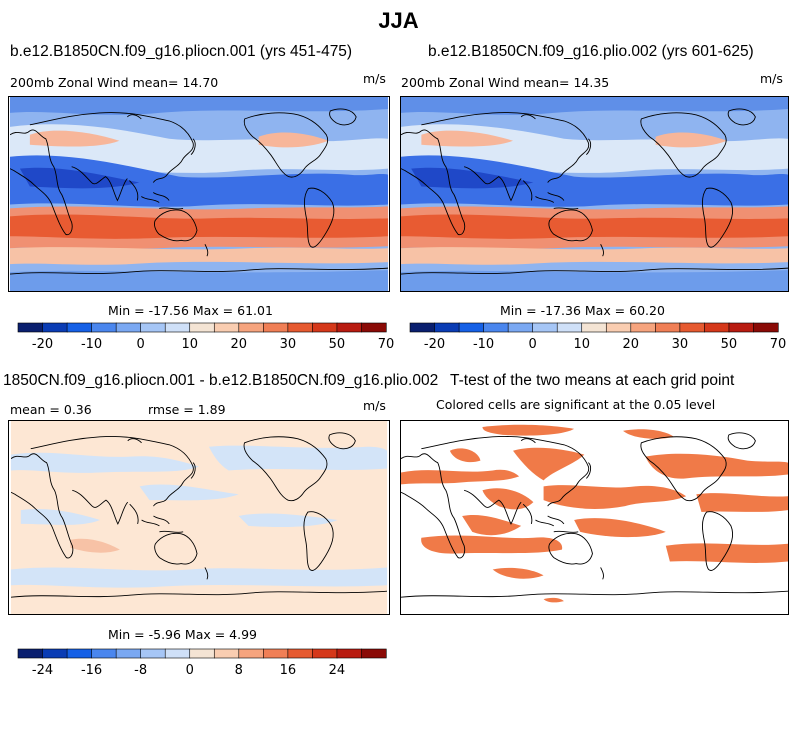 The image size is (797, 733). What do you see at coordinates (199, 517) in the screenshot?
I see `panel3-map` at bounding box center [199, 517].